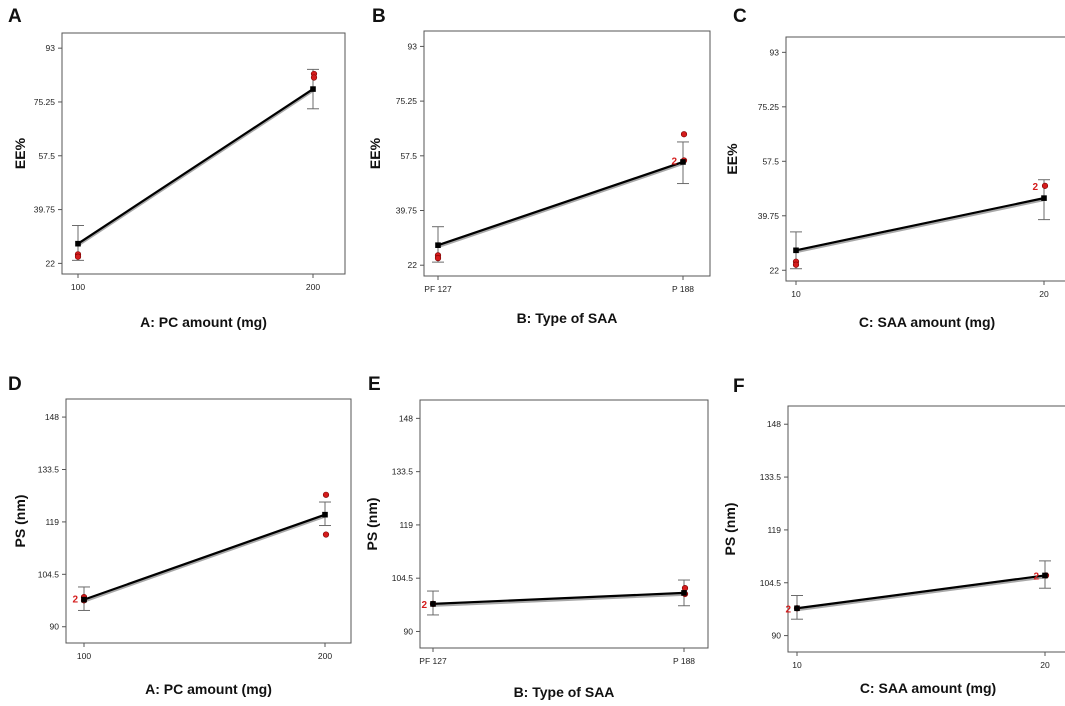  I want to click on x-axis-title: B: Type of SAA, so click(564, 692).